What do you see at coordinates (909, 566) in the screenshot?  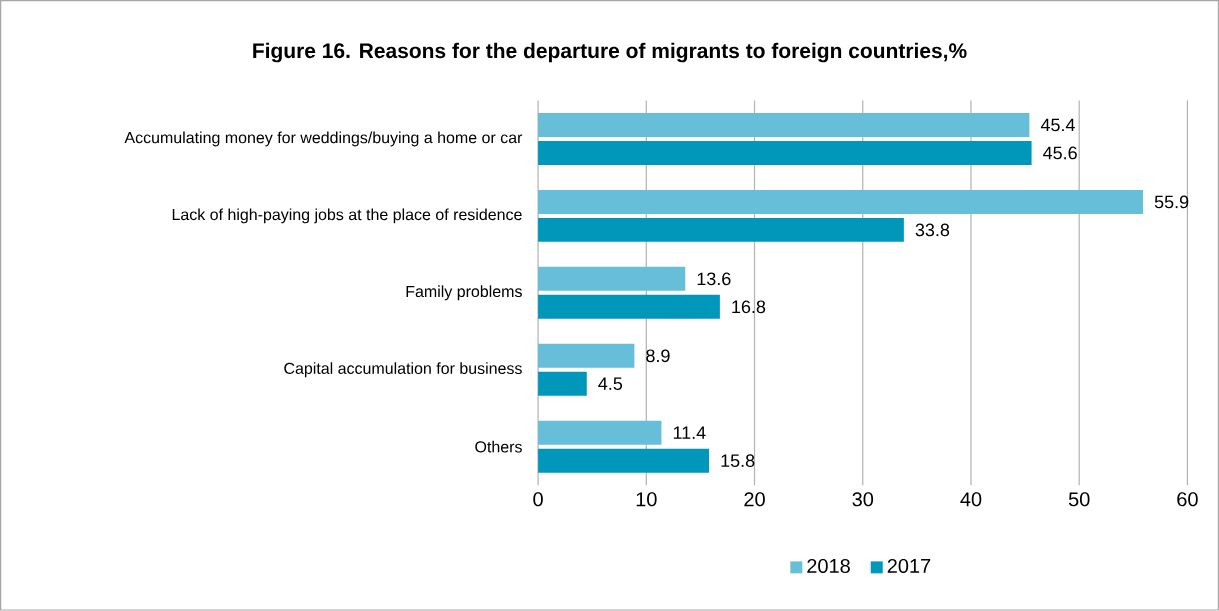 I see `legend-label: 2017` at bounding box center [909, 566].